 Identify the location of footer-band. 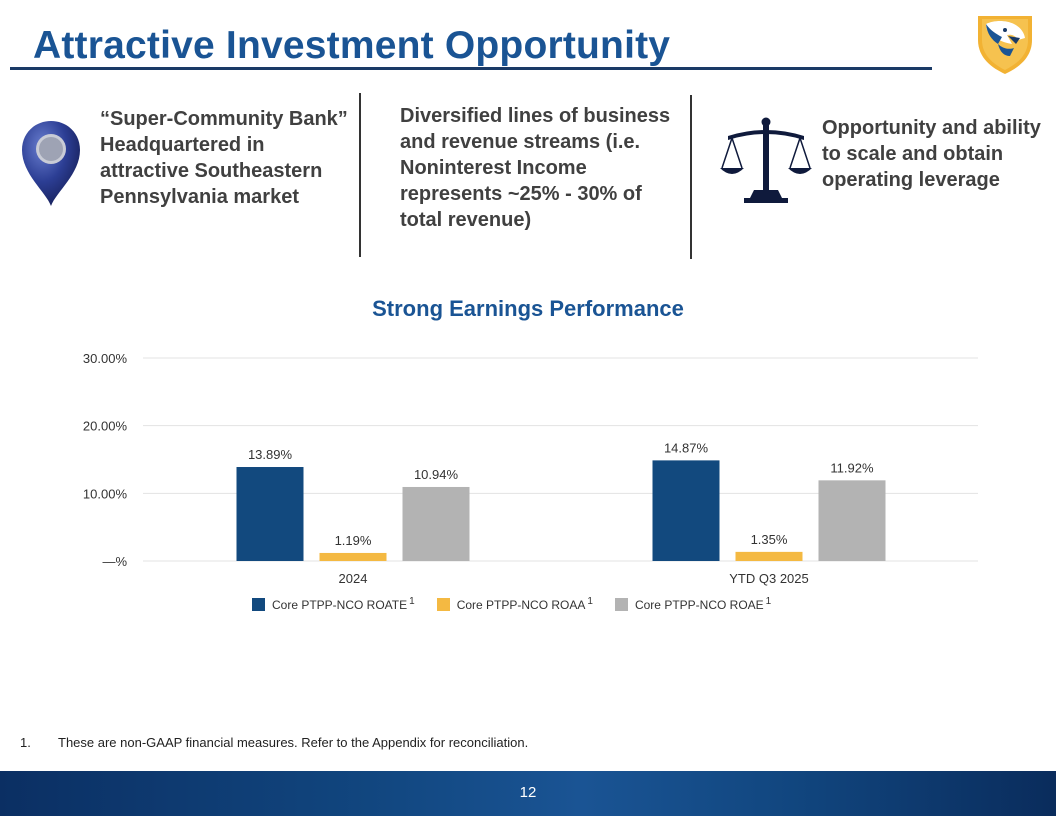
(528, 793).